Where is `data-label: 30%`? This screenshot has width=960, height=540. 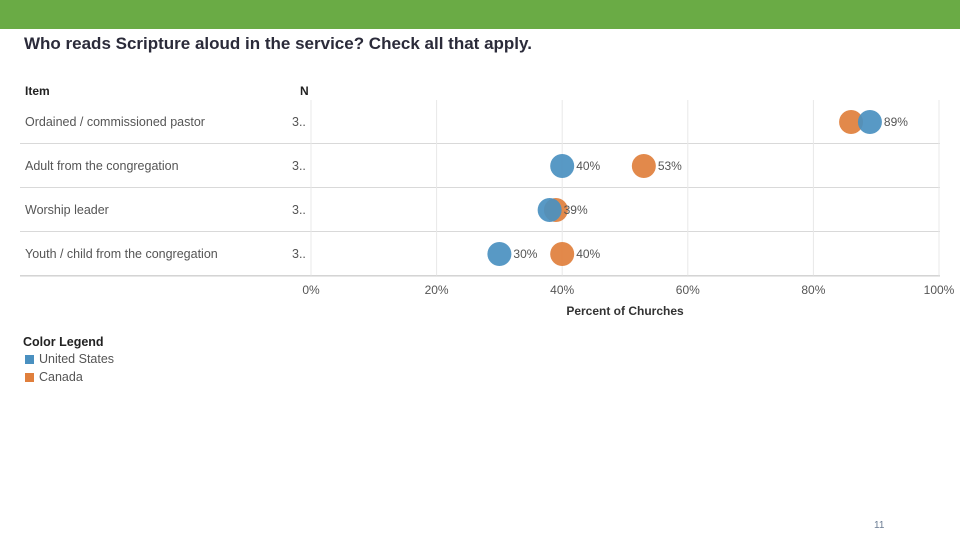
data-label: 30% is located at coordinates (525, 254).